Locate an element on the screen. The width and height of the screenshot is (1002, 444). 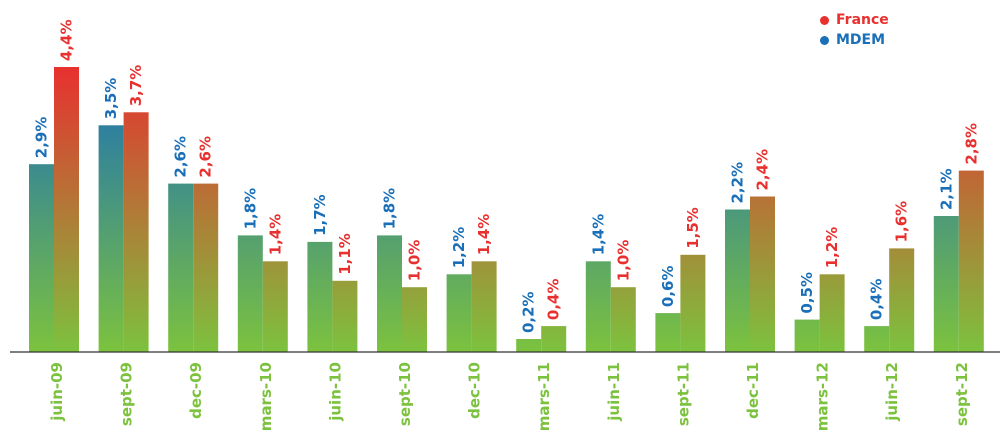
legend: France MDEM is located at coordinates (854, 30).